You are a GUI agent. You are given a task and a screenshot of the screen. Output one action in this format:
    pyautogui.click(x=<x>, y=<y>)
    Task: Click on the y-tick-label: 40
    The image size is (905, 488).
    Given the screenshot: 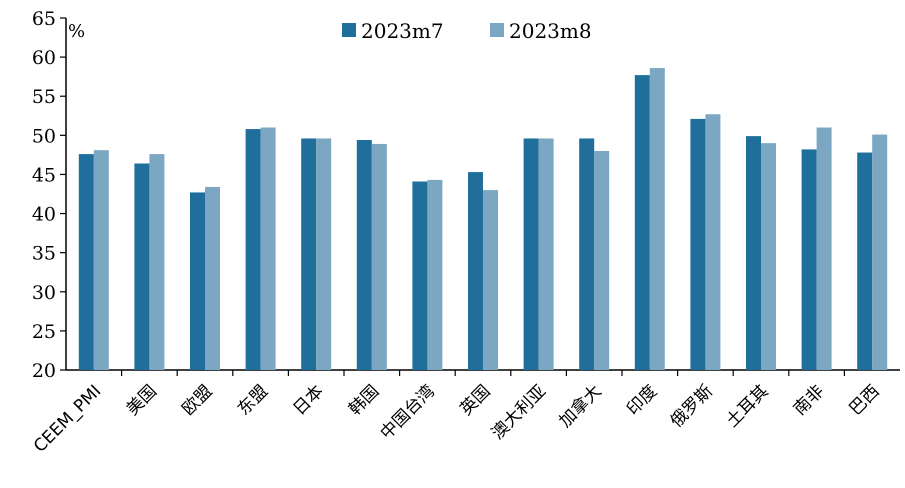 What is the action you would take?
    pyautogui.click(x=44, y=215)
    